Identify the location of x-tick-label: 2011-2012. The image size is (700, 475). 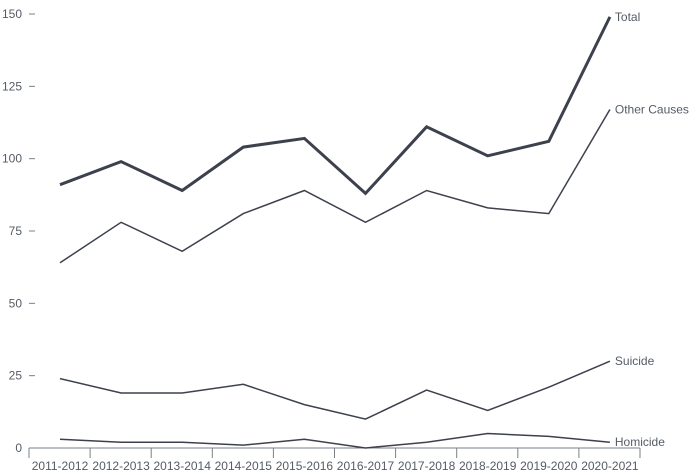
(60, 466).